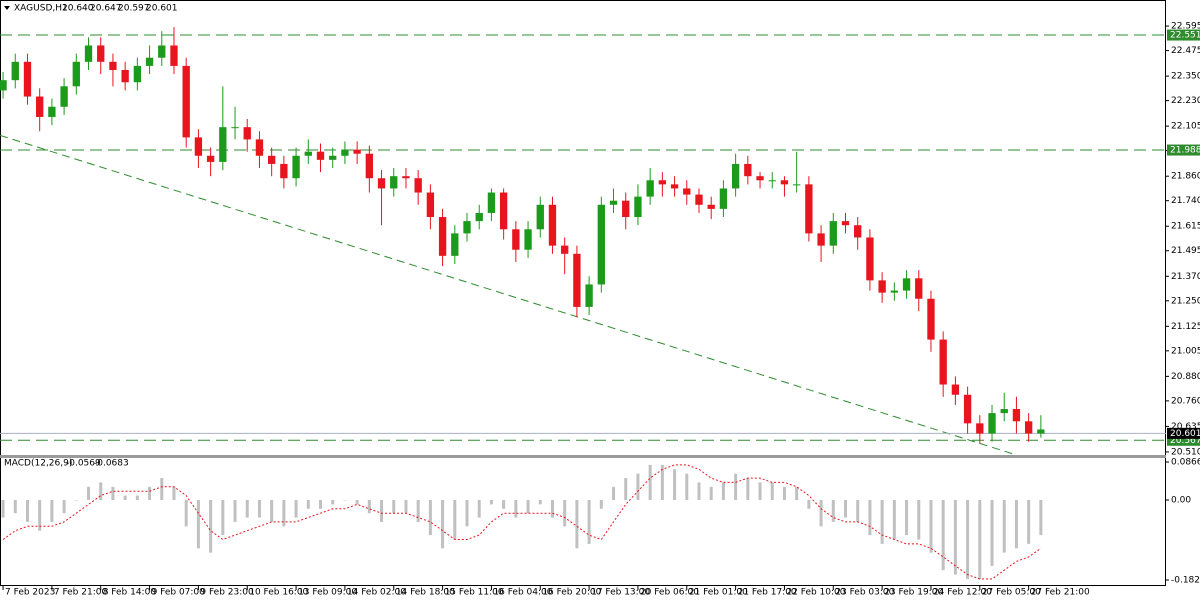 The height and width of the screenshot is (604, 1200). I want to click on x-tick-label: 27 Feb 05:00, so click(1011, 593).